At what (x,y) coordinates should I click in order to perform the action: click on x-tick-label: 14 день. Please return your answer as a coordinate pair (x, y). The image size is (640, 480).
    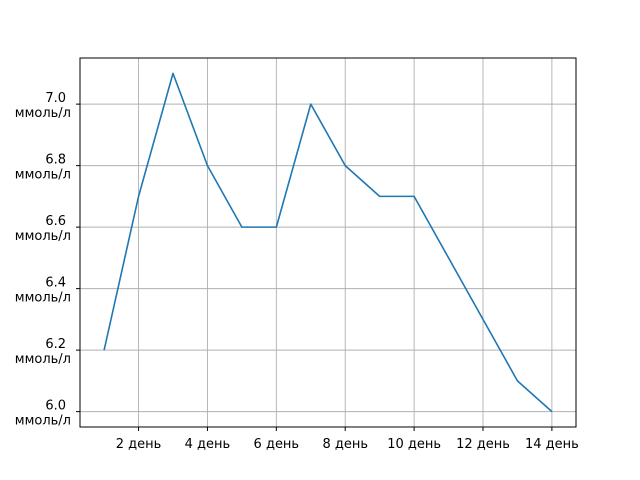
    Looking at the image, I should click on (552, 444).